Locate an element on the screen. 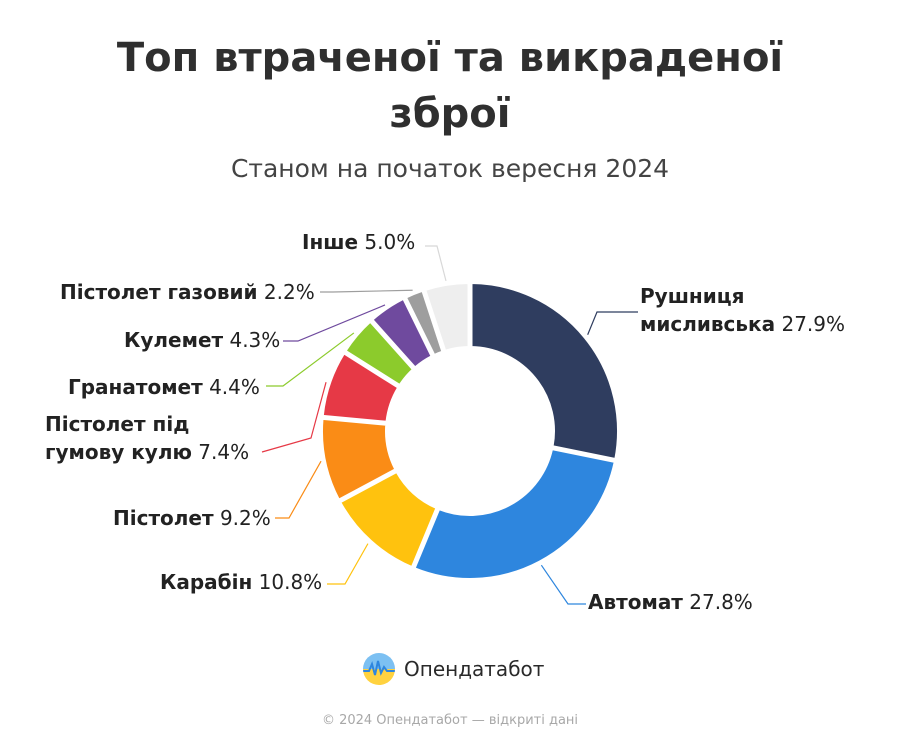  slice-label-2: Карабін 10.8% is located at coordinates (241, 582).